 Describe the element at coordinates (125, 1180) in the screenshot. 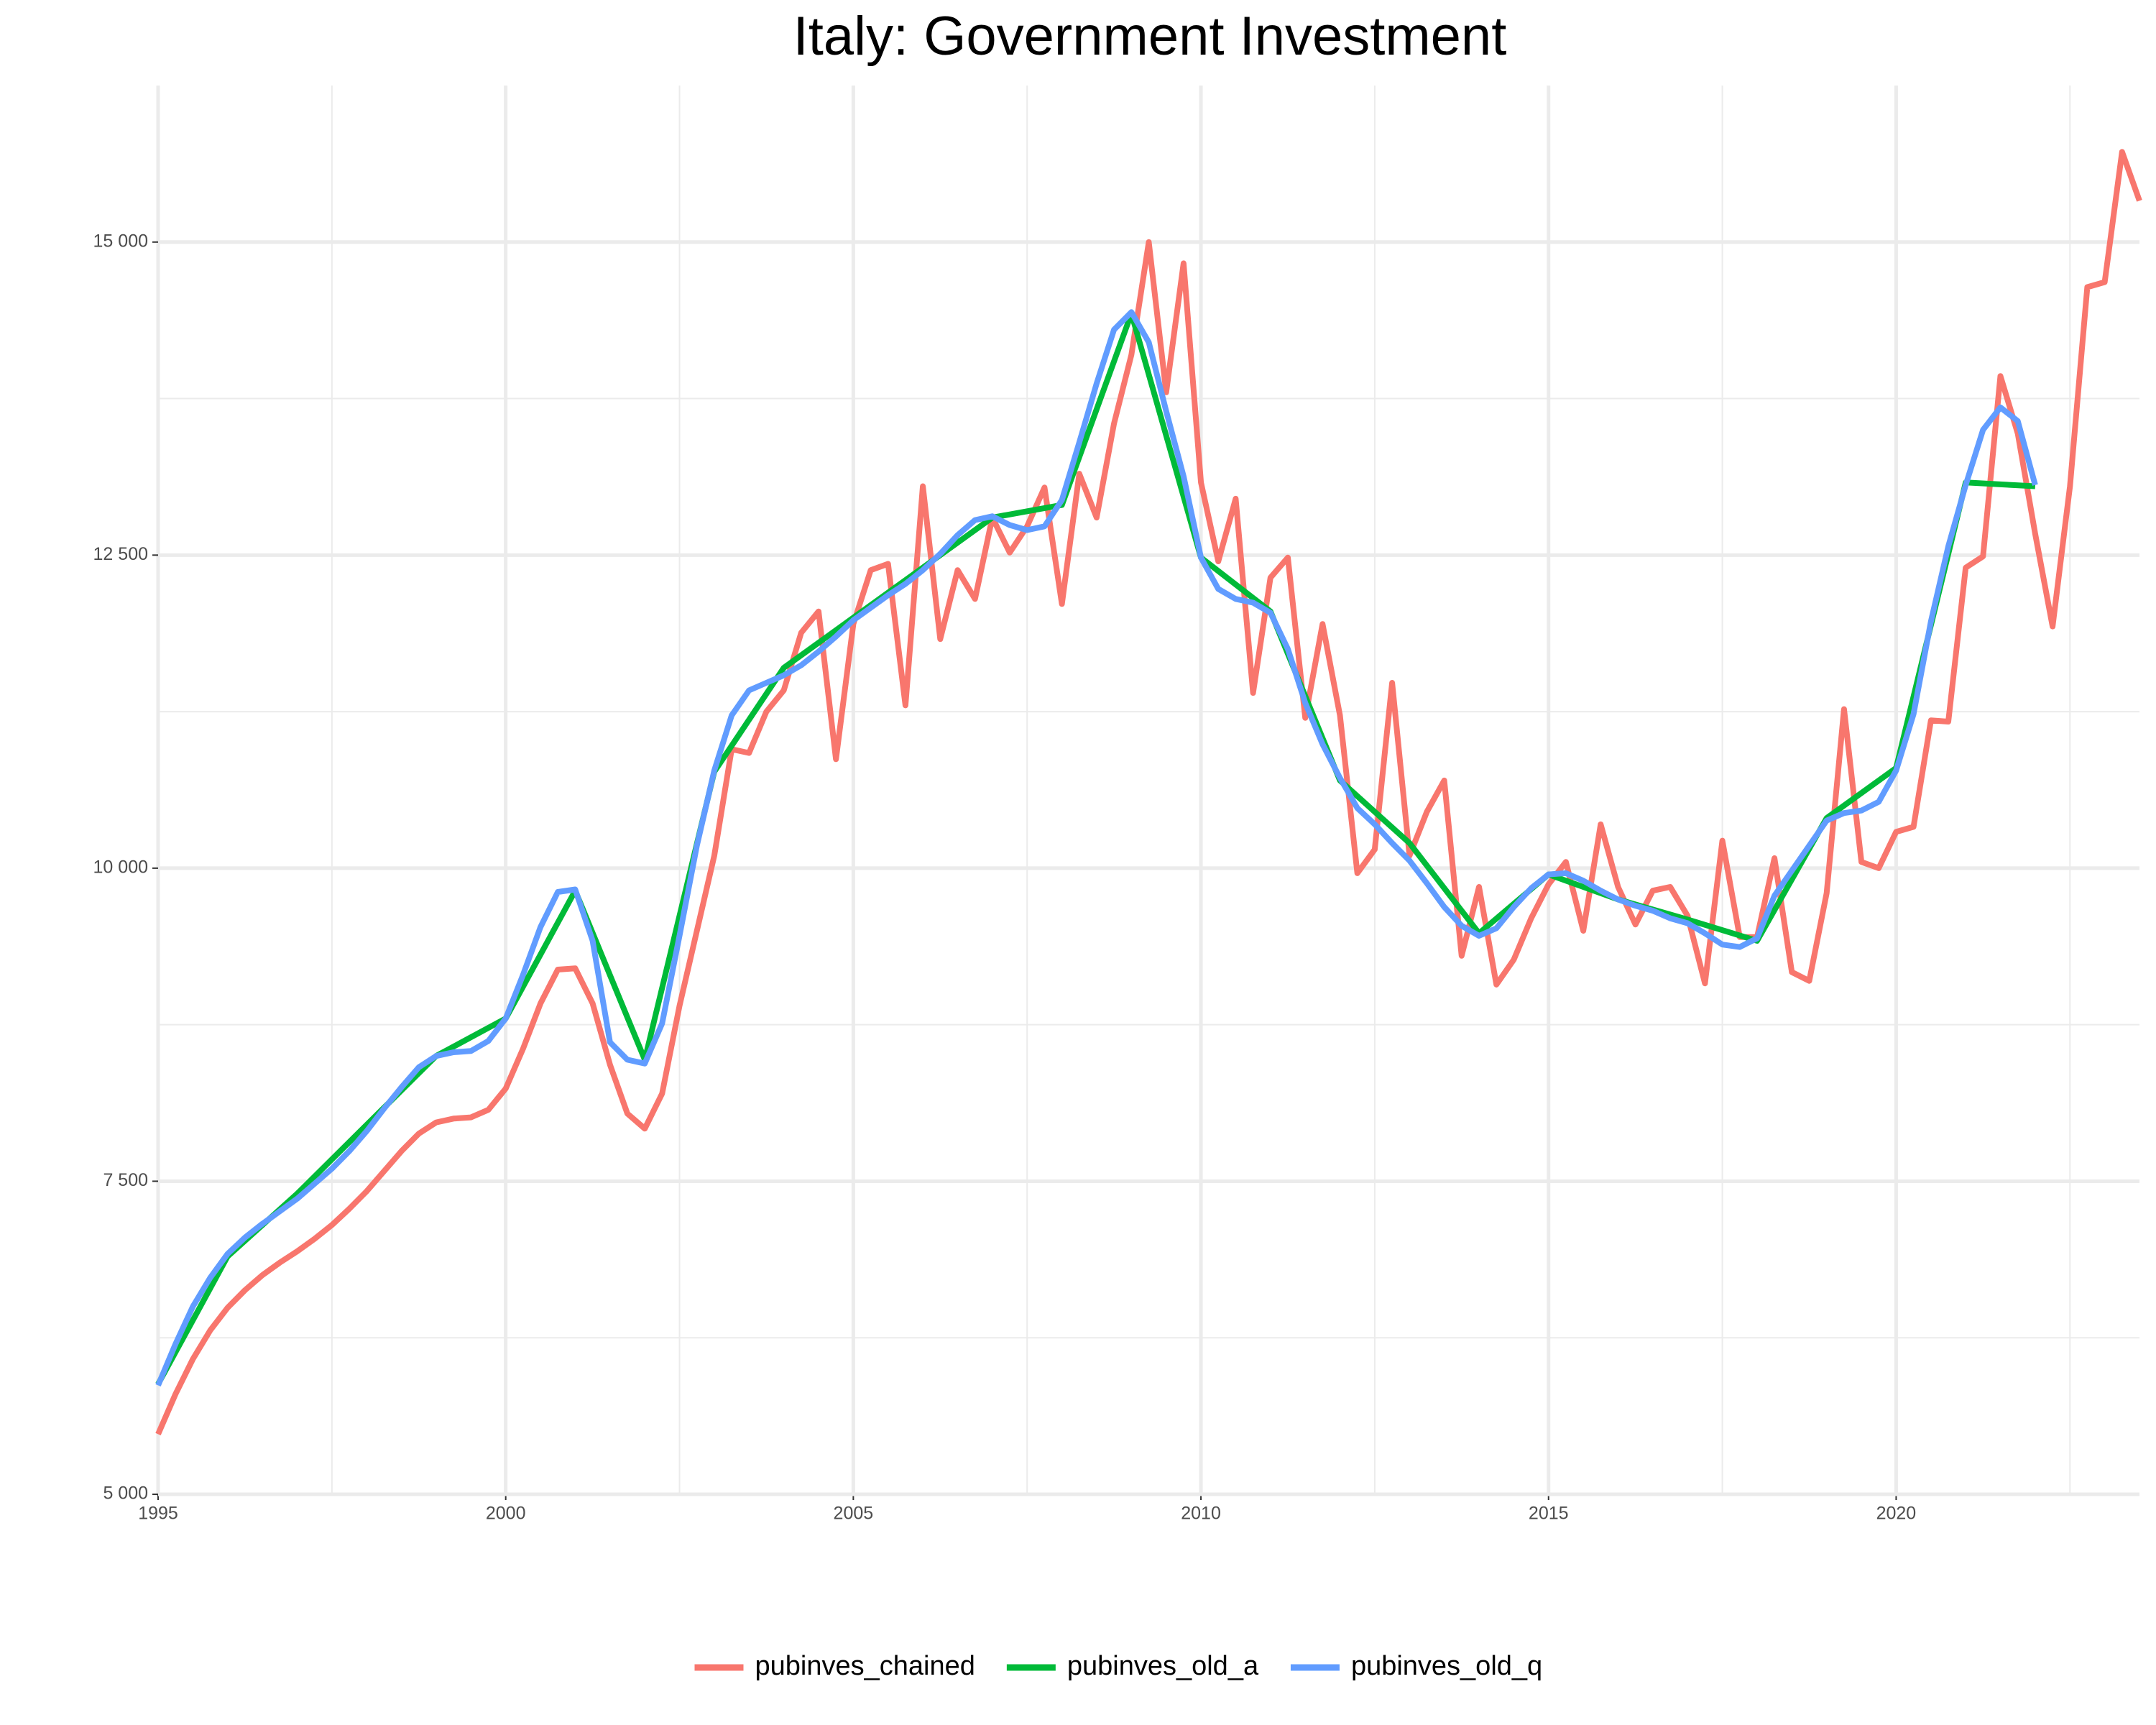

I see `y-tick-label: 7 500` at that location.